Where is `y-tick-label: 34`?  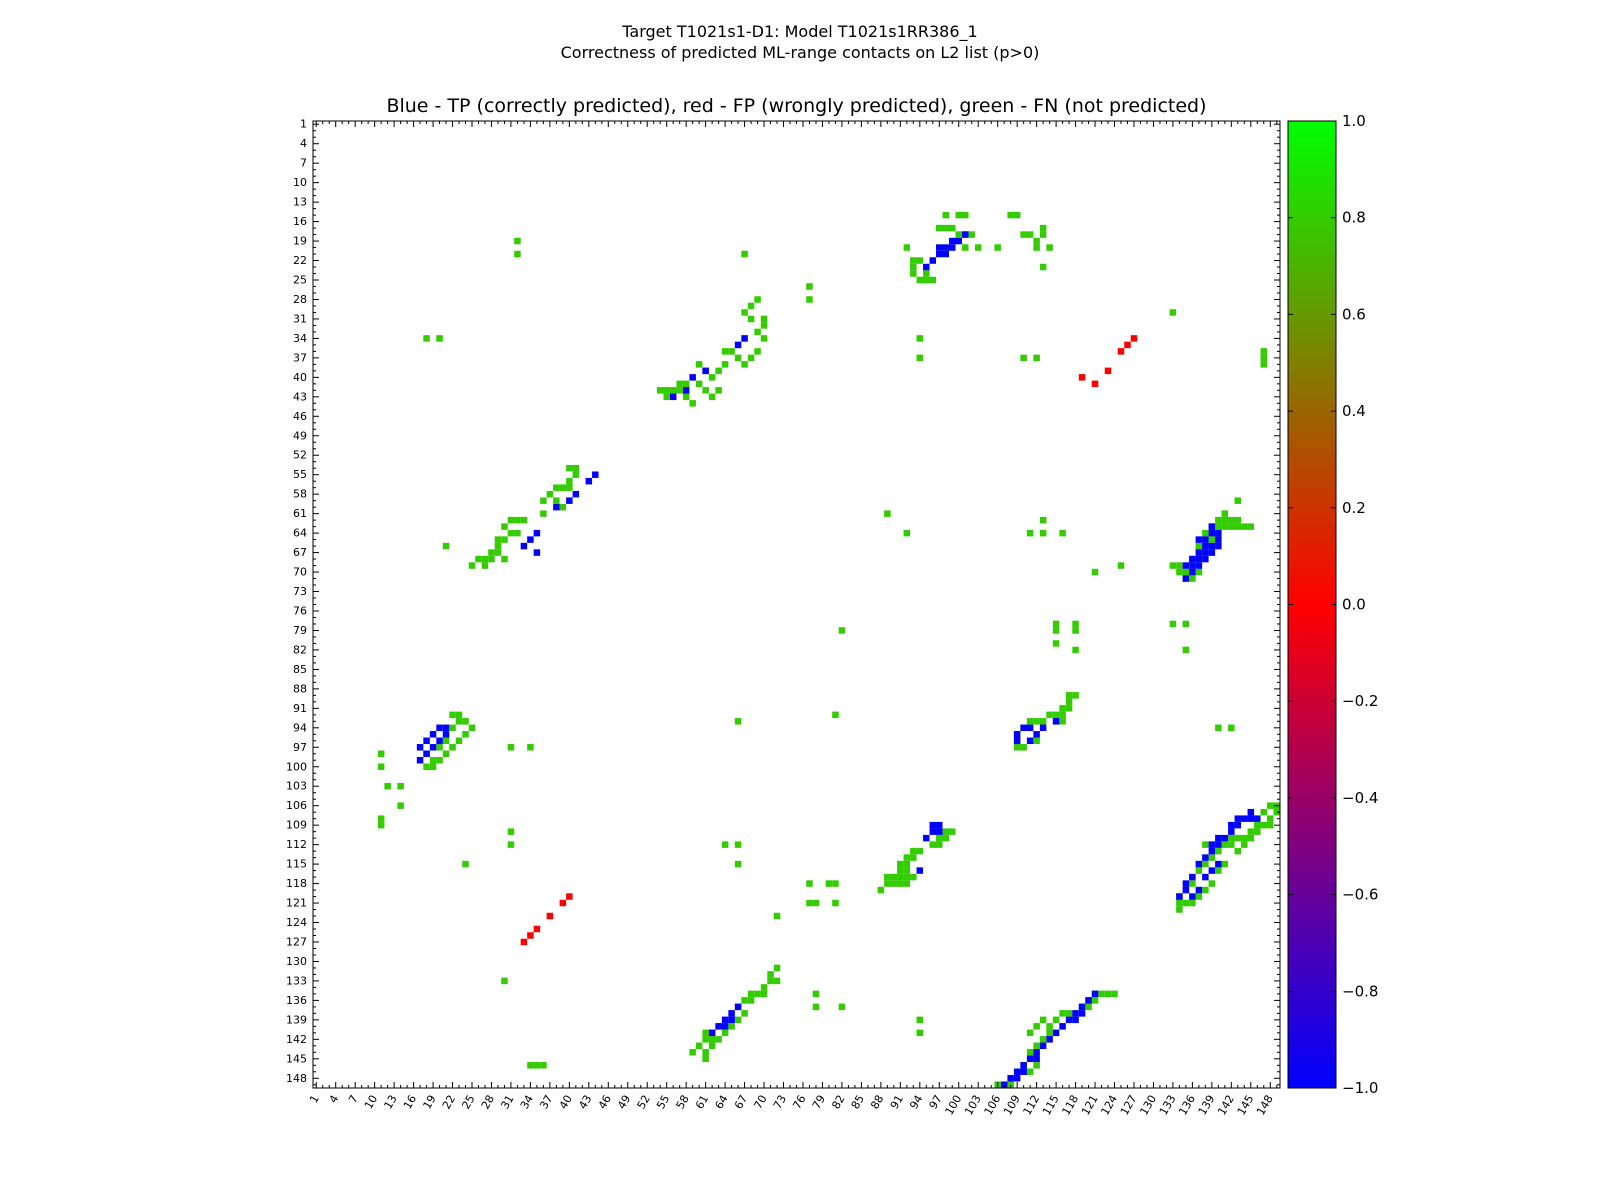 y-tick-label: 34 is located at coordinates (300, 338).